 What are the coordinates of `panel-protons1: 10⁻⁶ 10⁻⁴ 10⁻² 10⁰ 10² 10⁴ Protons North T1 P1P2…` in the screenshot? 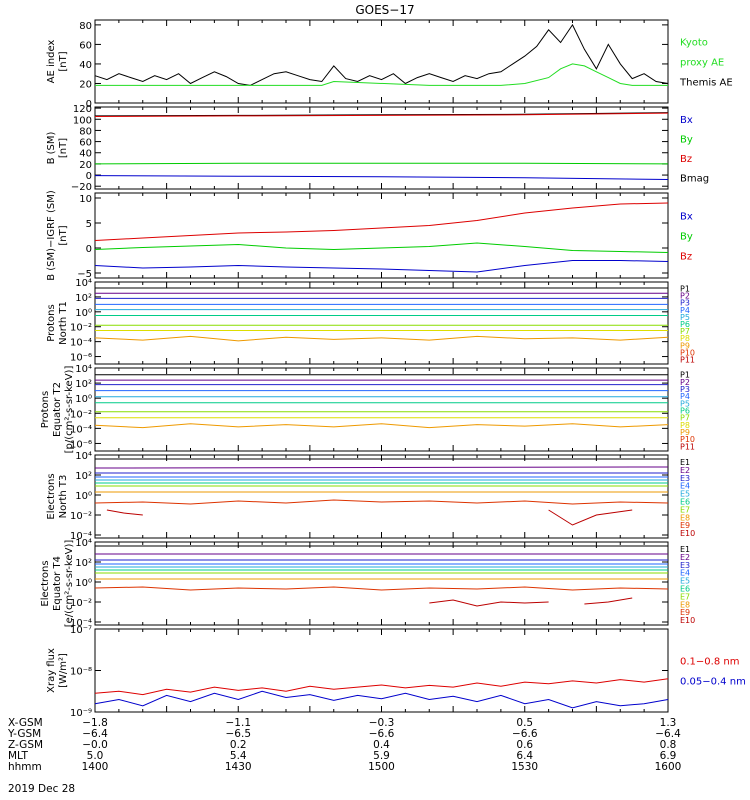 It's located at (370, 321).